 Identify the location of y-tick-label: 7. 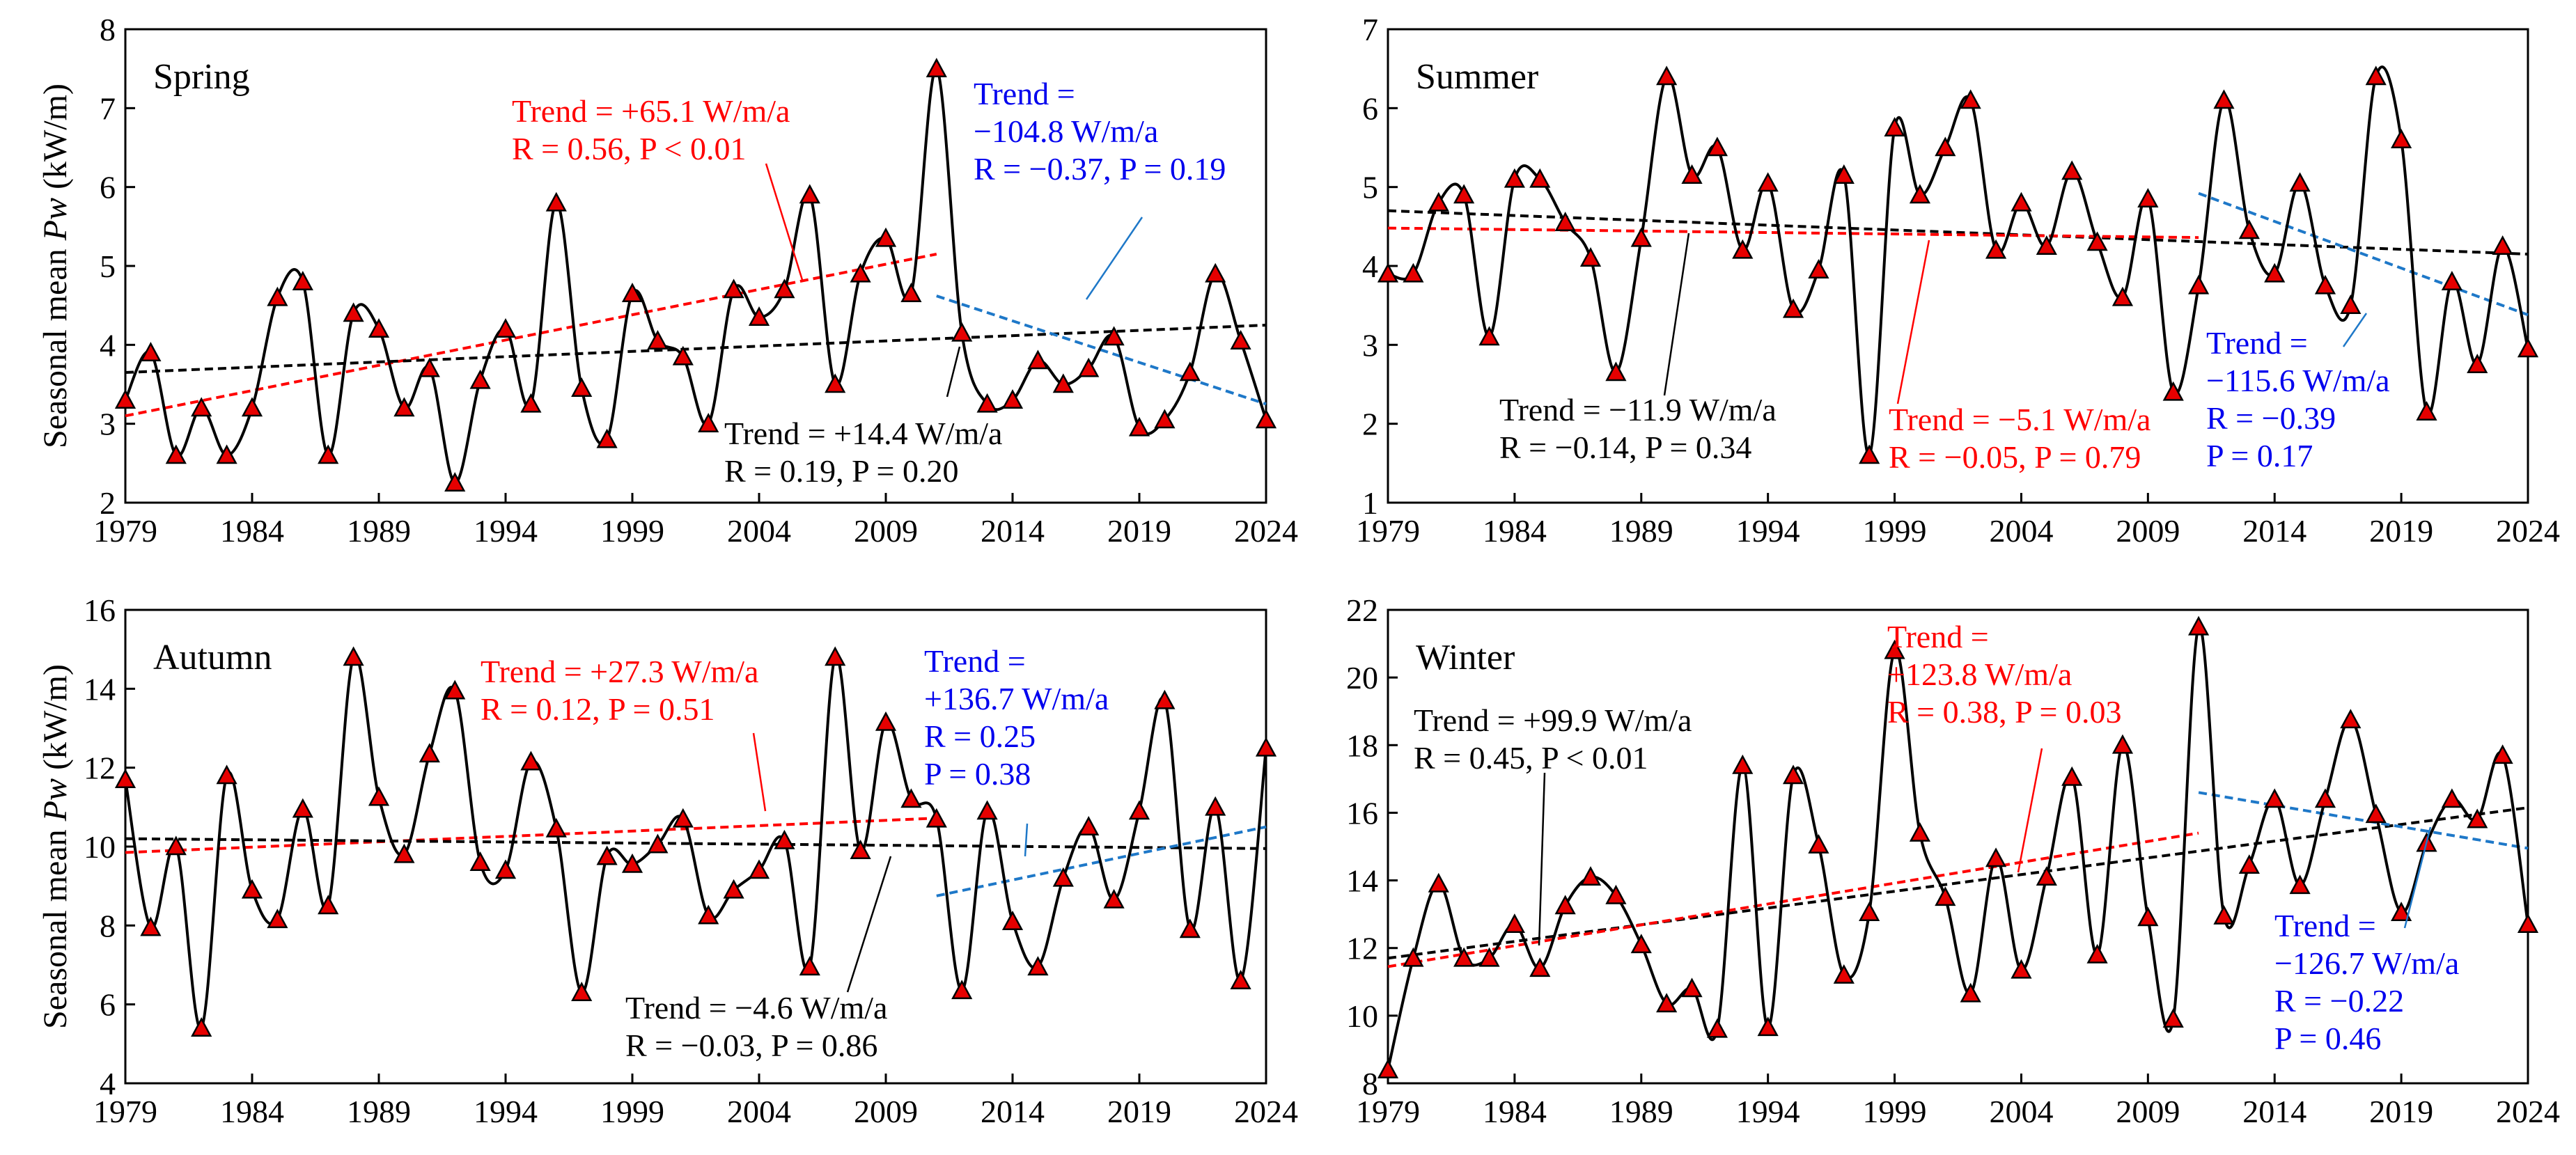
(108, 108).